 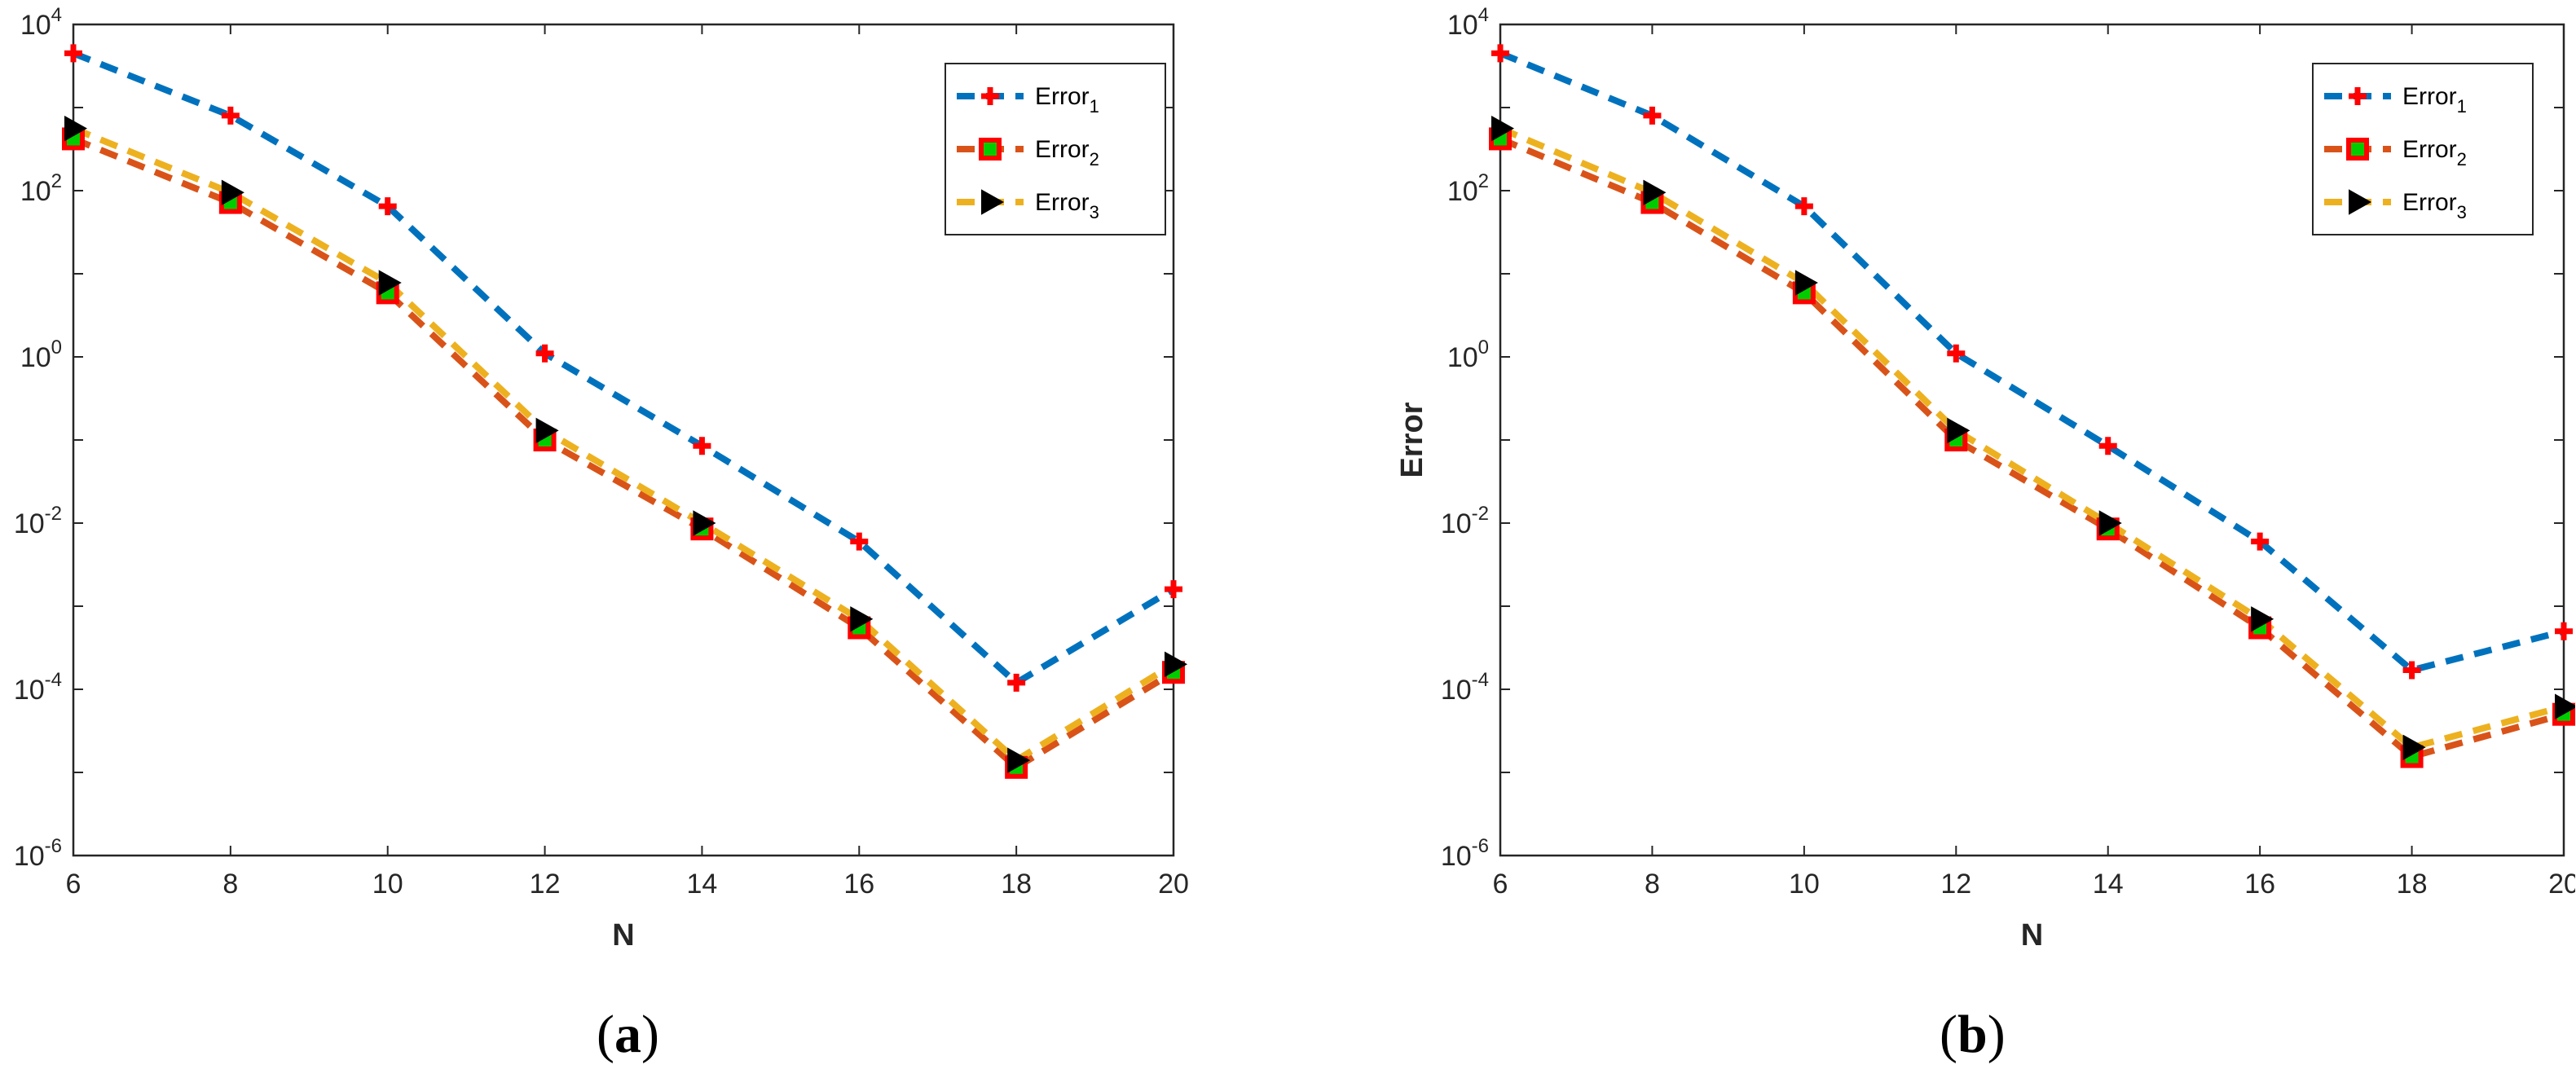 What do you see at coordinates (1173, 884) in the screenshot?
I see `charta-xtick-label: 20` at bounding box center [1173, 884].